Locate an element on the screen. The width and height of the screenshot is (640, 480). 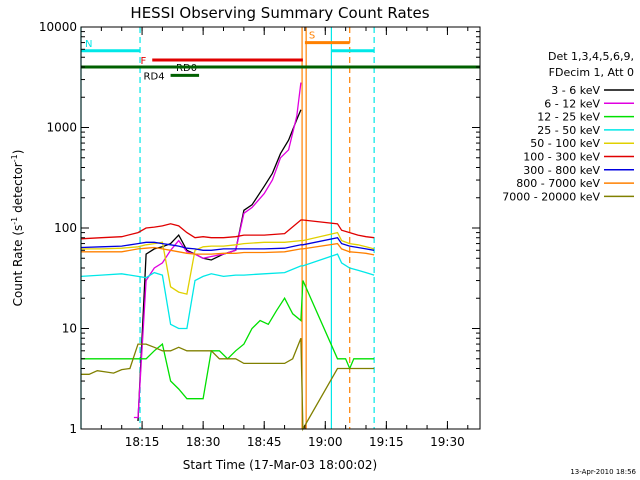
flag-label-5: RD4 is located at coordinates (154, 76).